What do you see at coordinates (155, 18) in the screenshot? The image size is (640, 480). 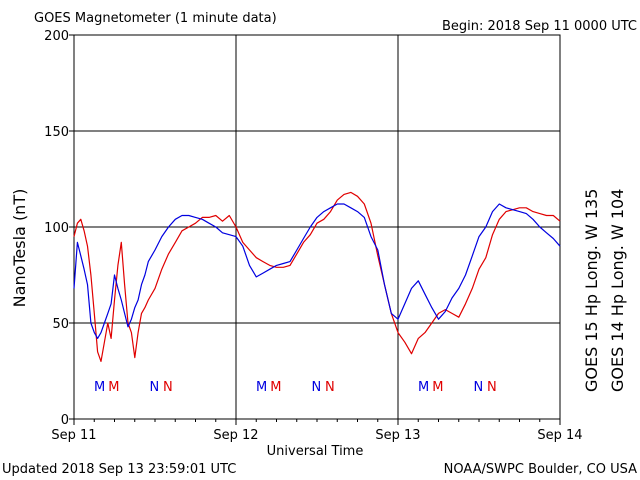 I see `chart-title: GOES Magnetometer (1 minute data)` at bounding box center [155, 18].